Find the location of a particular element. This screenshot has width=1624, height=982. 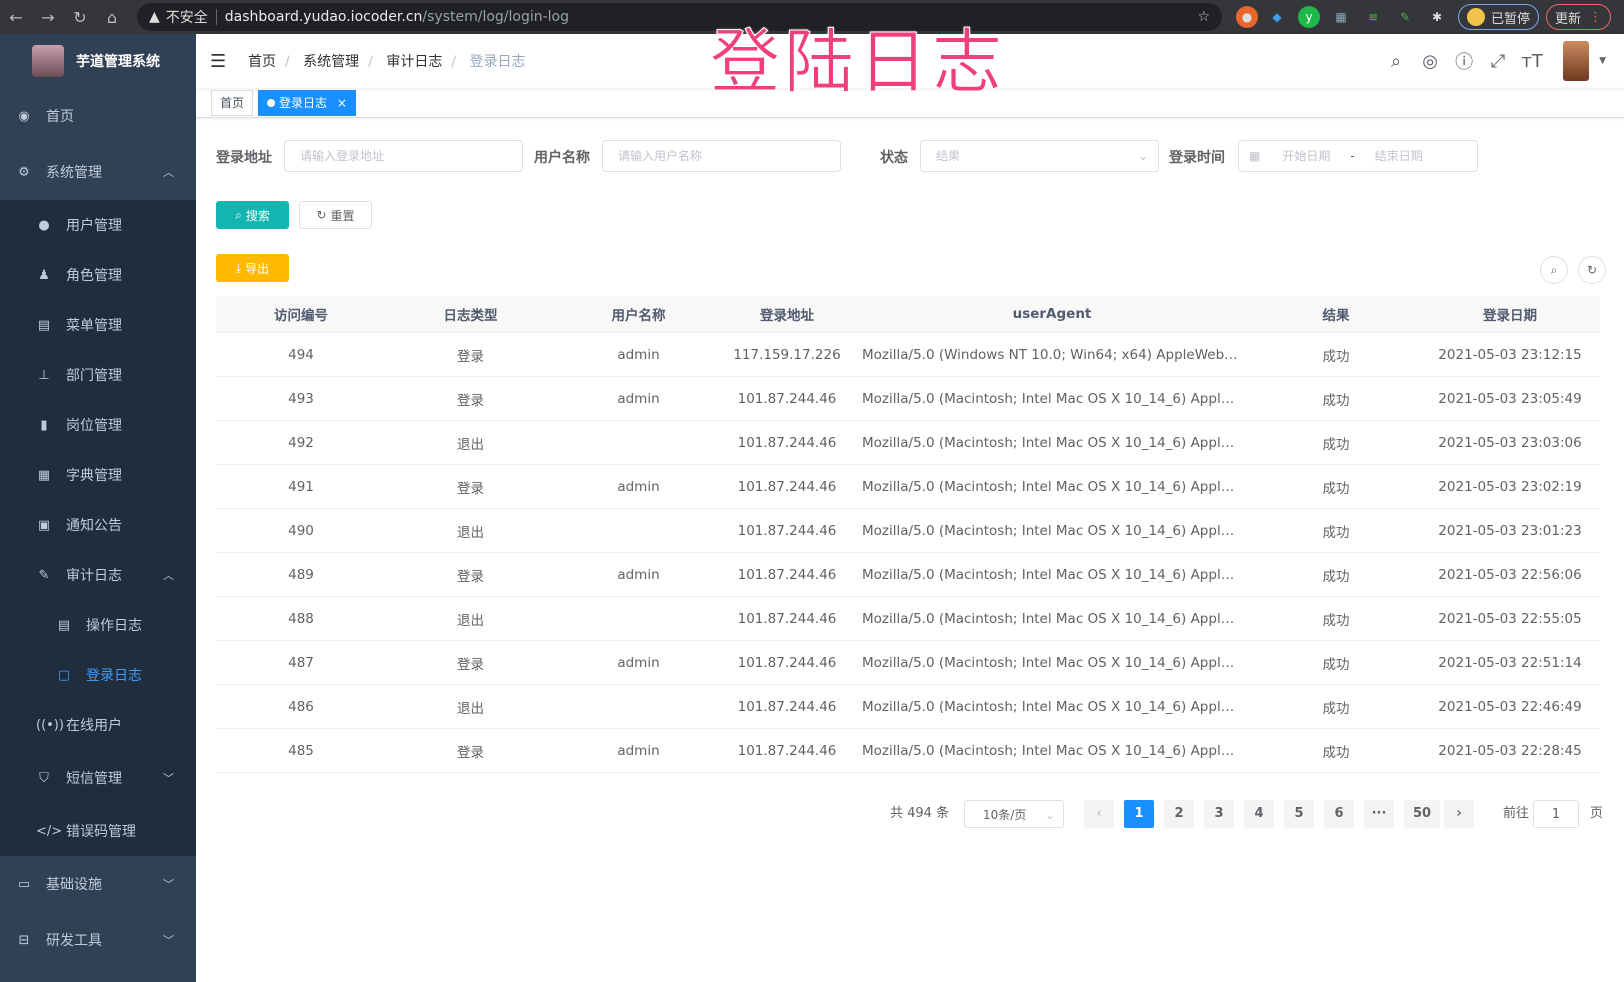

sidebar-item-dept: ⊥ 部门管理 is located at coordinates (98, 375).